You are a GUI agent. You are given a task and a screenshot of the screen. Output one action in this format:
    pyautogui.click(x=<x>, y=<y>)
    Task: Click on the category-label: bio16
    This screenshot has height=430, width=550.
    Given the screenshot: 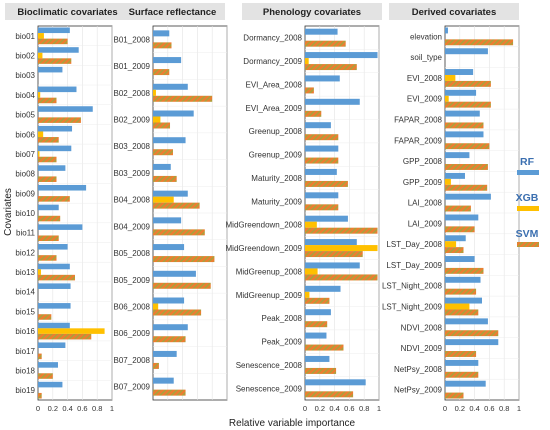 What is the action you would take?
    pyautogui.click(x=25, y=331)
    